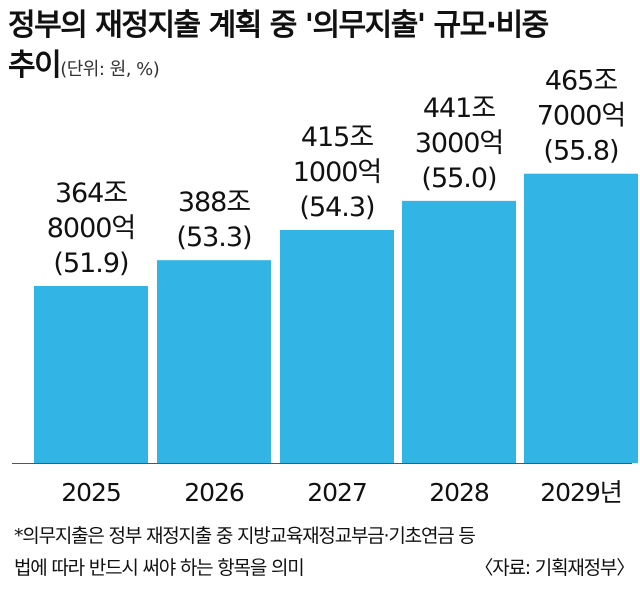 This screenshot has height=596, width=640. Describe the element at coordinates (110, 69) in the screenshot. I see `unit-note: (단위: 원, %)` at that location.